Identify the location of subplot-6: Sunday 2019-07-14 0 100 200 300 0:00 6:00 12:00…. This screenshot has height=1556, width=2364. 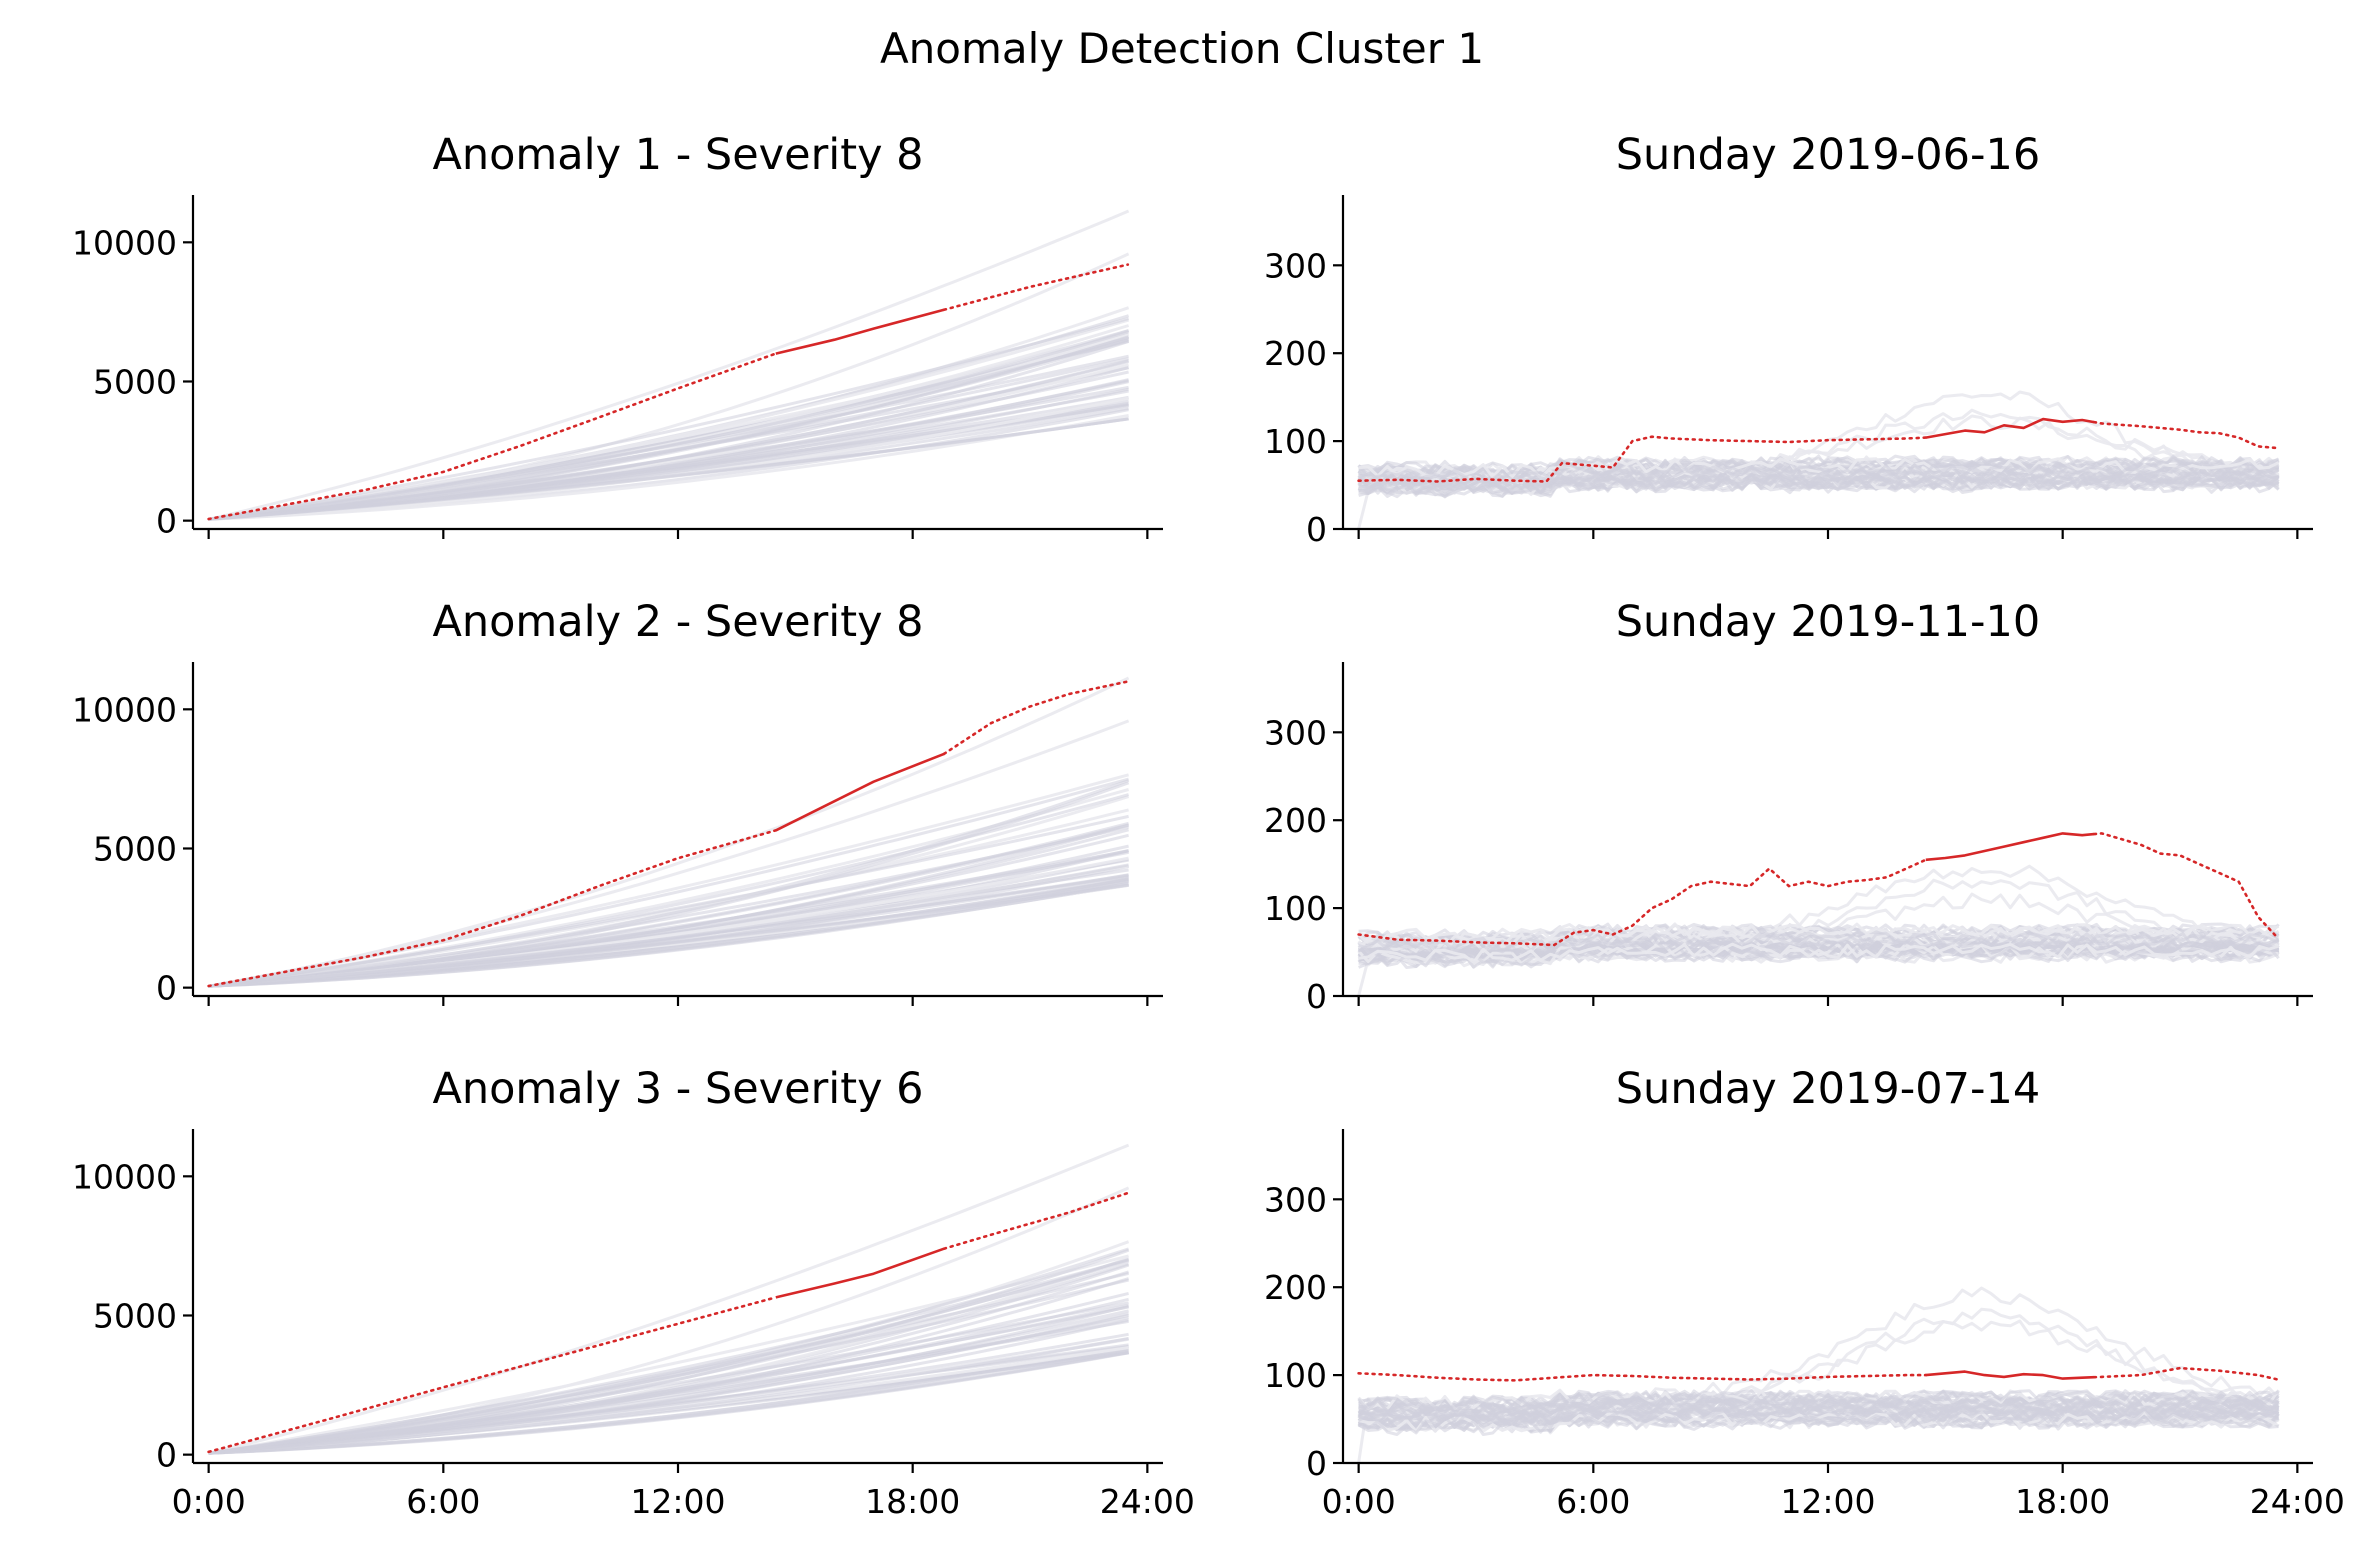
(1804, 1292).